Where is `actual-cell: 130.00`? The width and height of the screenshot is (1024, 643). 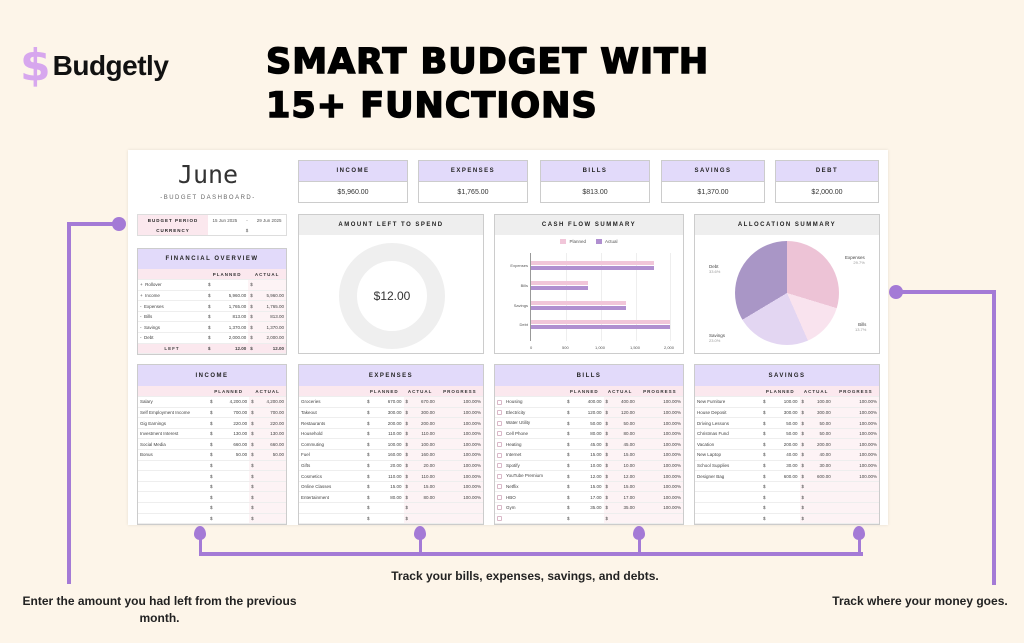
actual-cell: 130.00 is located at coordinates (271, 434).